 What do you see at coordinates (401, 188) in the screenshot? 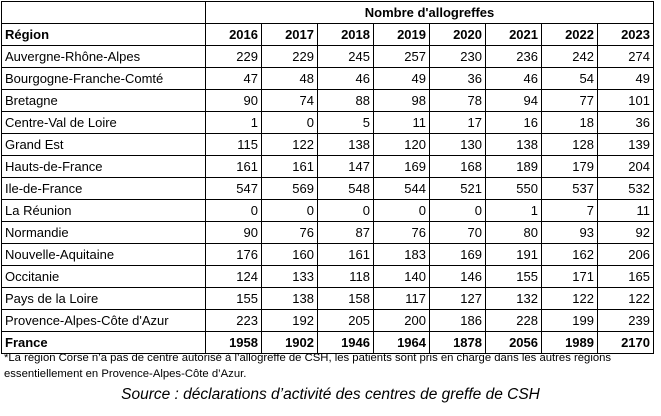
I see `value-cell: 544` at bounding box center [401, 188].